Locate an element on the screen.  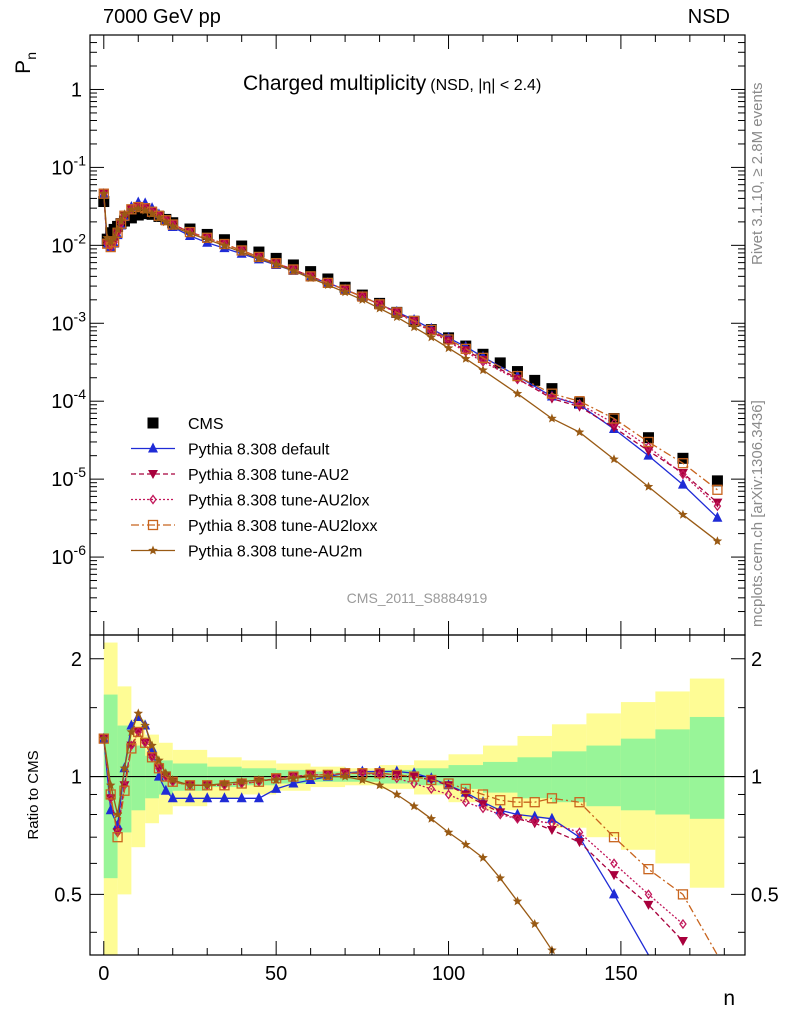
legend-entry-label: Pythia 8.308 tune-AU2lox is located at coordinates (278, 501).